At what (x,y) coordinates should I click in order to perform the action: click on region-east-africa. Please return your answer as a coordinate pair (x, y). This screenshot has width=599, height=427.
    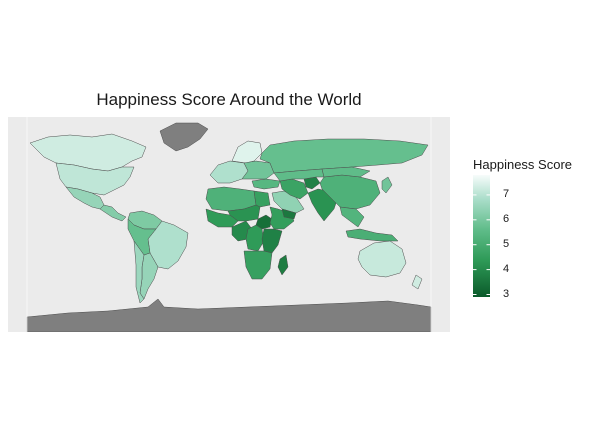
    Looking at the image, I should click on (272, 241).